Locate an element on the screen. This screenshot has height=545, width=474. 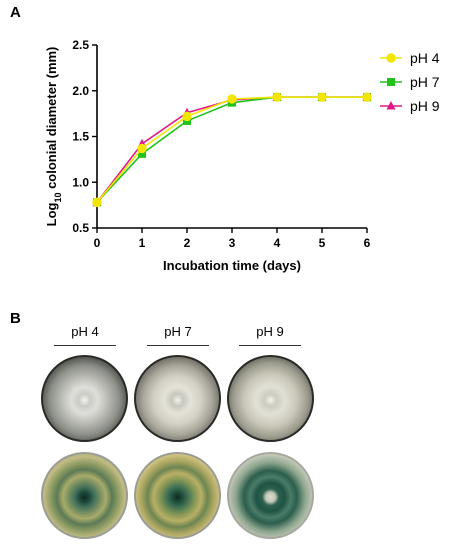
y-axis-title: Log10 colonial diameter (mm) is located at coordinates (53, 137).